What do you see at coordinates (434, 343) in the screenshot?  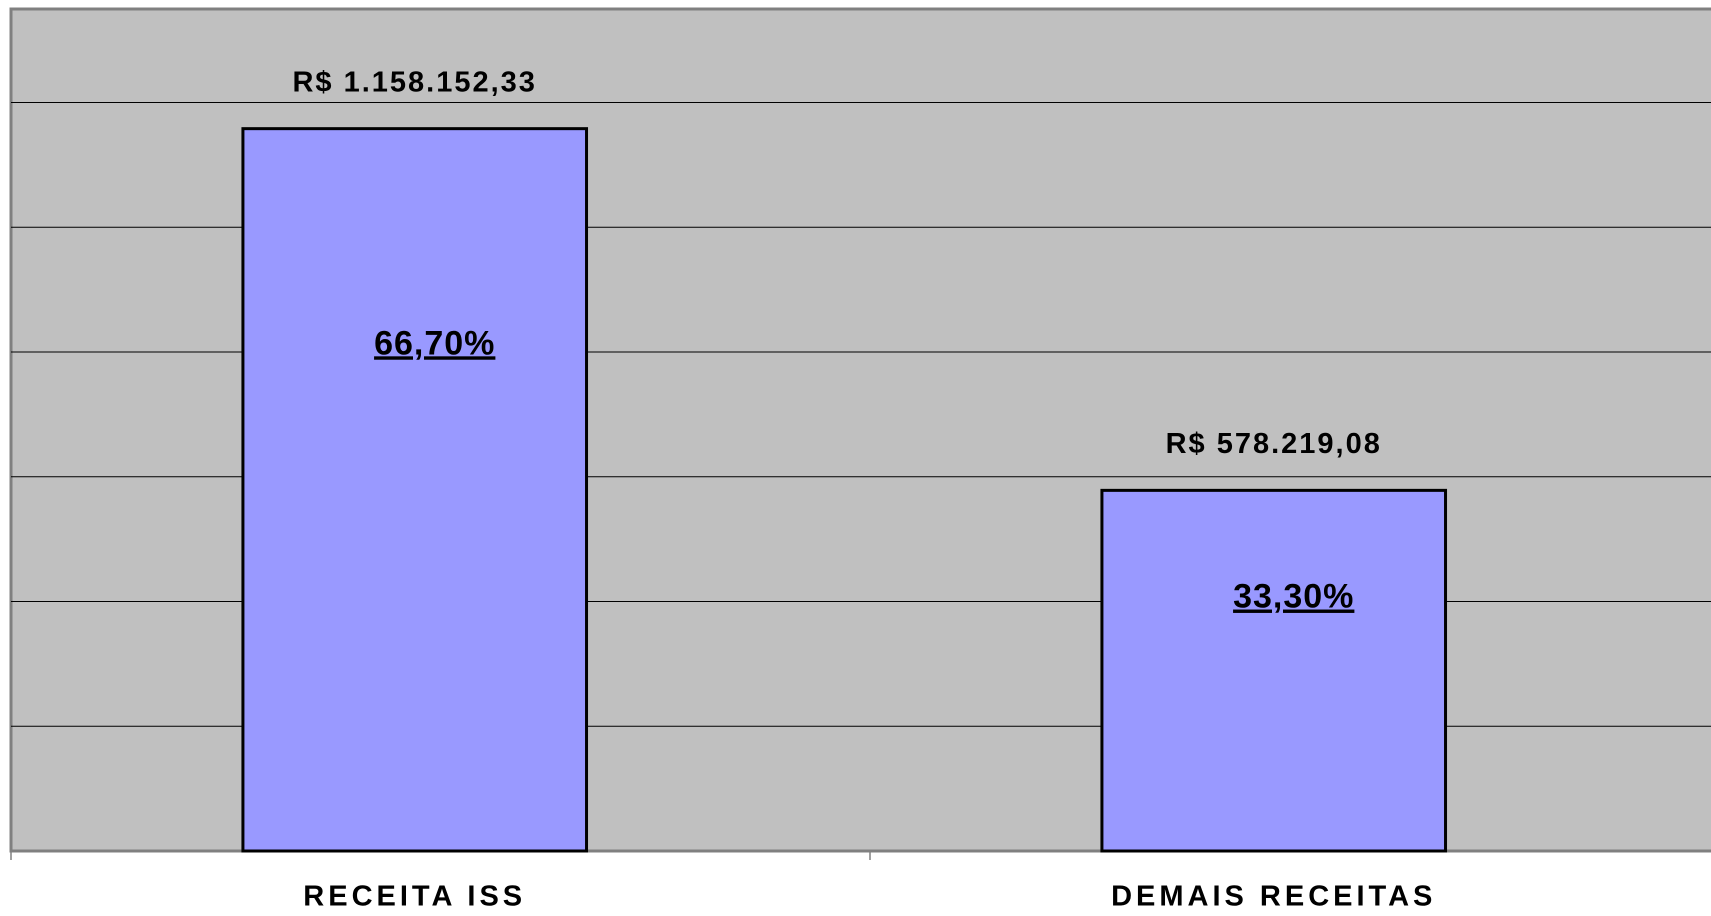 I see `share-label: 66,70%` at bounding box center [434, 343].